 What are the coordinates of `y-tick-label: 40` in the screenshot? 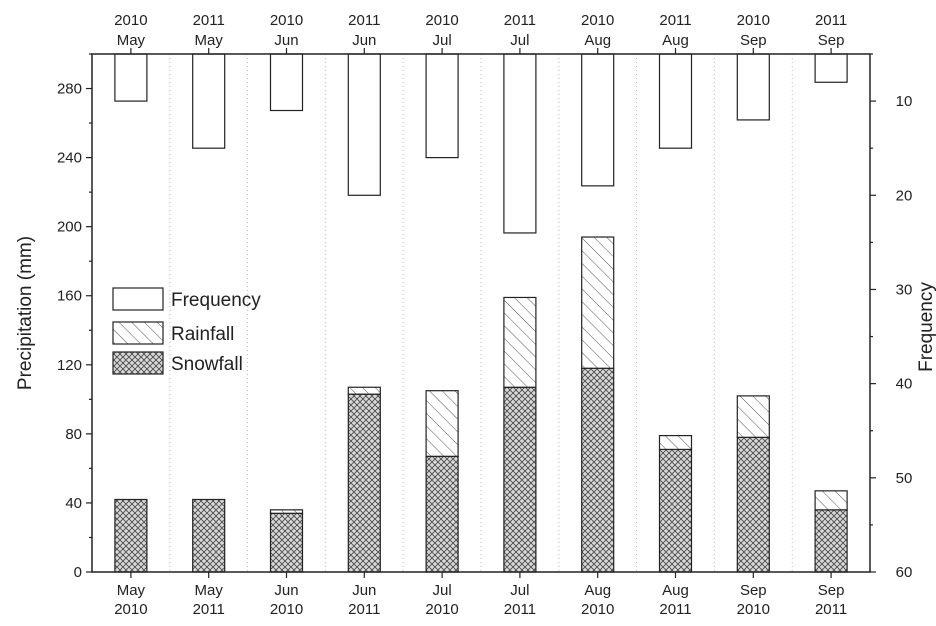 It's located at (73, 503).